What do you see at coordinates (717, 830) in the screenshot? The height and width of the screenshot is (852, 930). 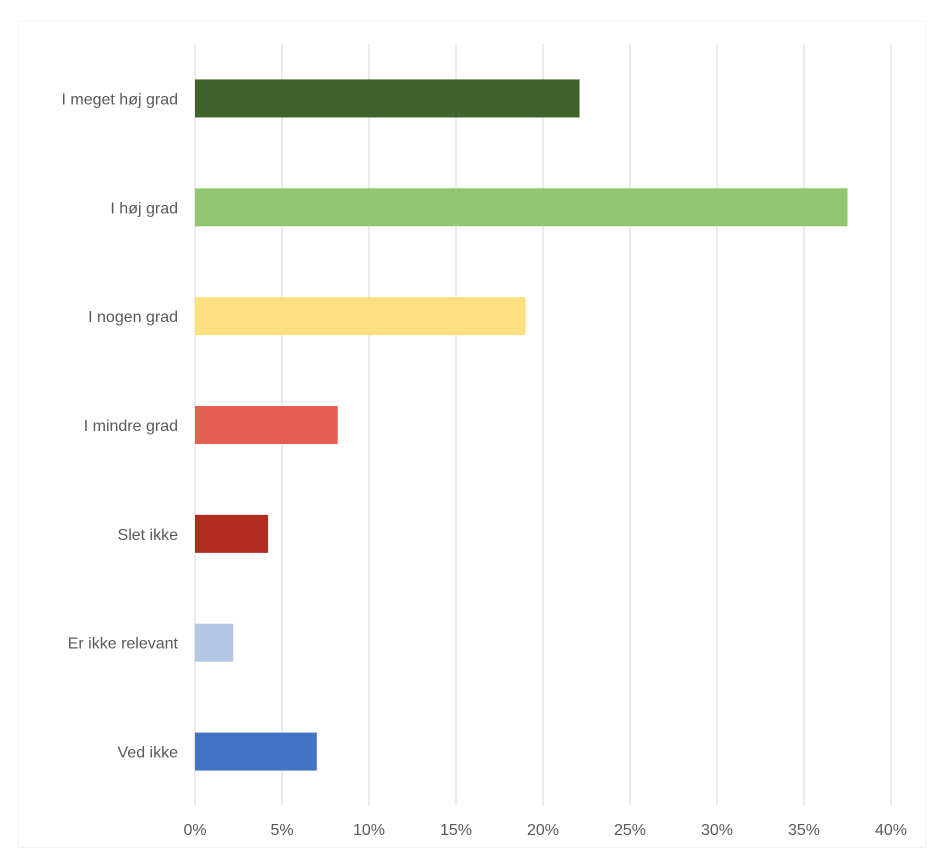 I see `x-tick-label: 30%` at bounding box center [717, 830].